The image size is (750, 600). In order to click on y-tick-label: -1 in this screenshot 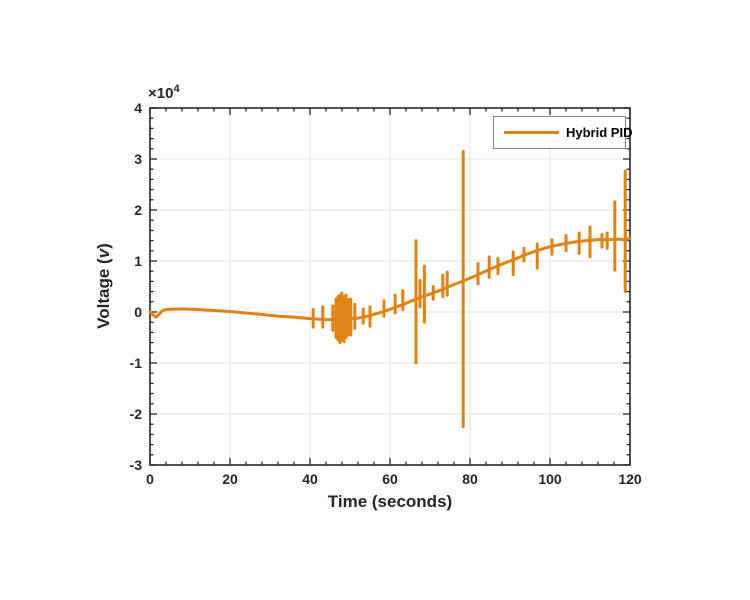, I will do `click(136, 363)`.